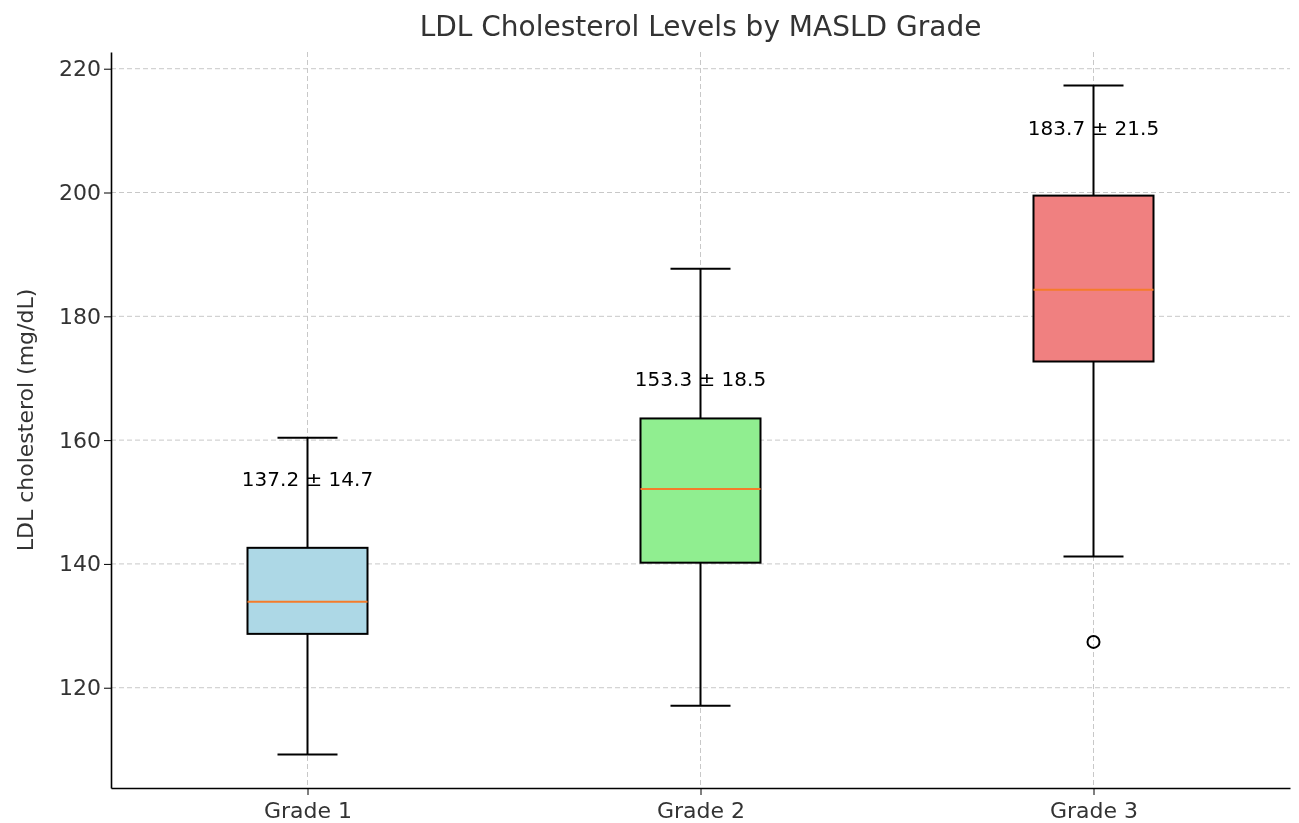  I want to click on x-tick-label: Grade 3, so click(1094, 810).